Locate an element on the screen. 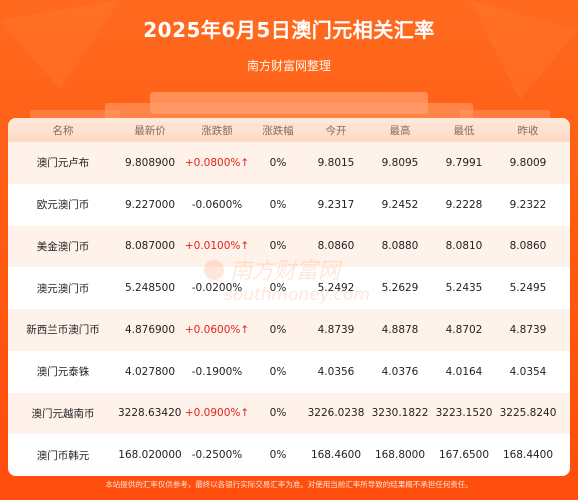 The width and height of the screenshot is (578, 500). high-price: 4.0376 is located at coordinates (400, 371).